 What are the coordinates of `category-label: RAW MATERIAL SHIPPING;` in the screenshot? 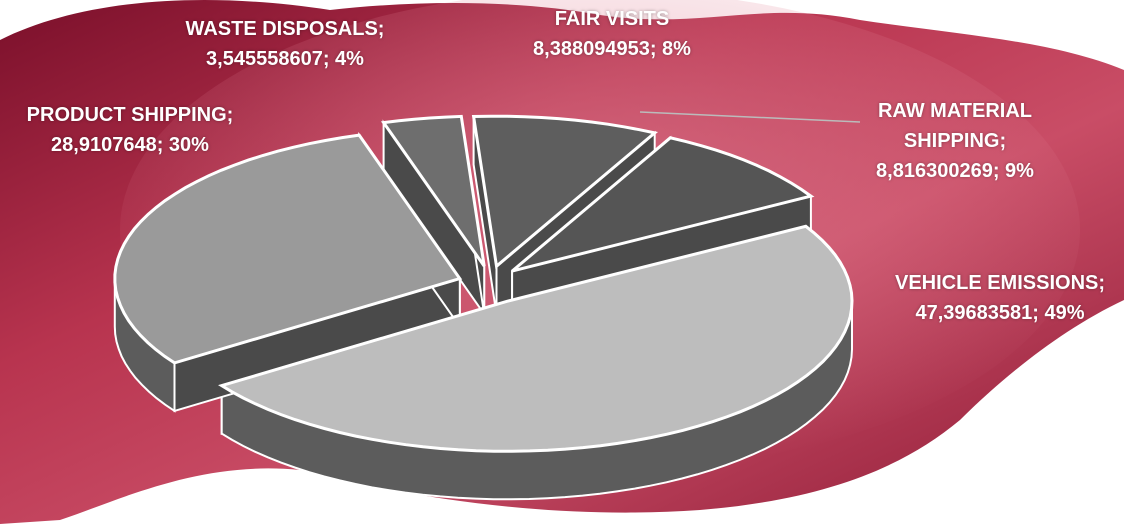 It's located at (955, 126).